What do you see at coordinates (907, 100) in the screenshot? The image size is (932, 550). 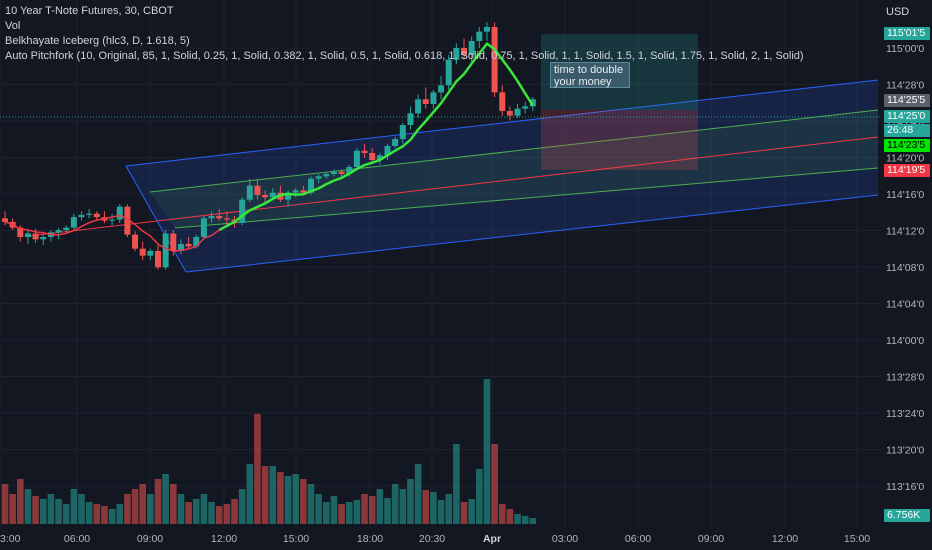 I see `price-tag-gray: 114'25'5` at bounding box center [907, 100].